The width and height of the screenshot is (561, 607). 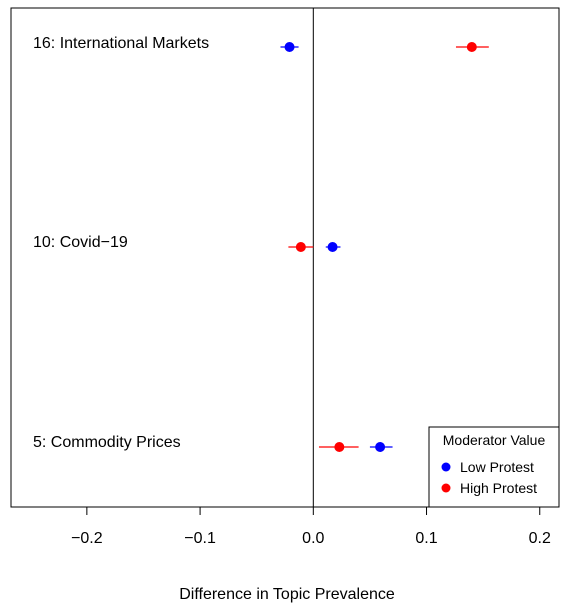 What do you see at coordinates (497, 467) in the screenshot?
I see `legend-label-low-protest: Low Protest` at bounding box center [497, 467].